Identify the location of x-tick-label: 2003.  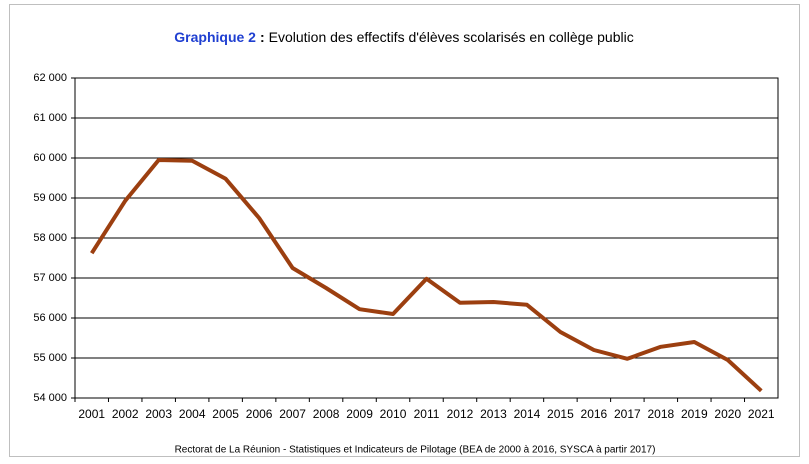
(158, 414).